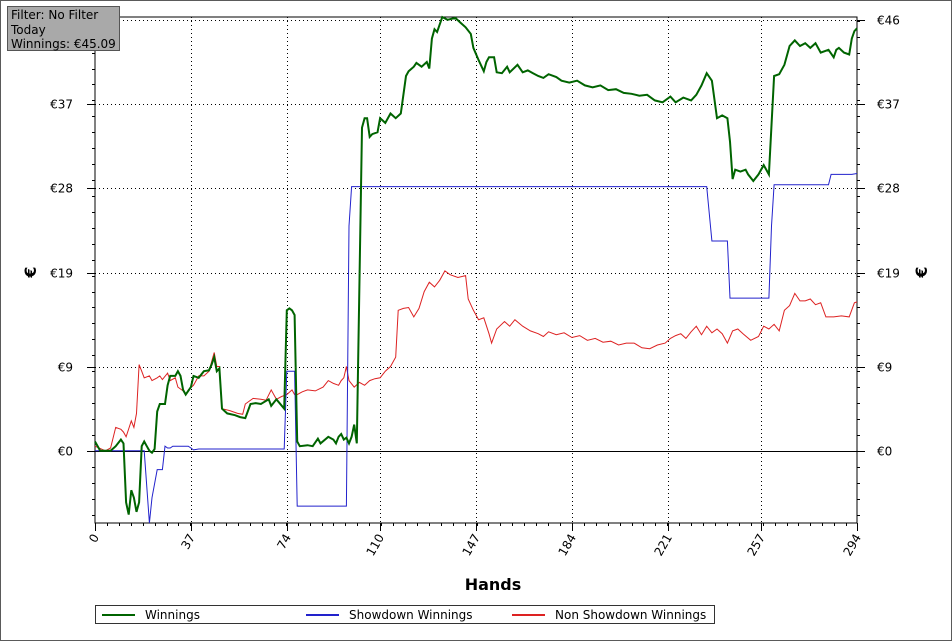  Describe the element at coordinates (28, 29) in the screenshot. I see `period-label: Today` at that location.